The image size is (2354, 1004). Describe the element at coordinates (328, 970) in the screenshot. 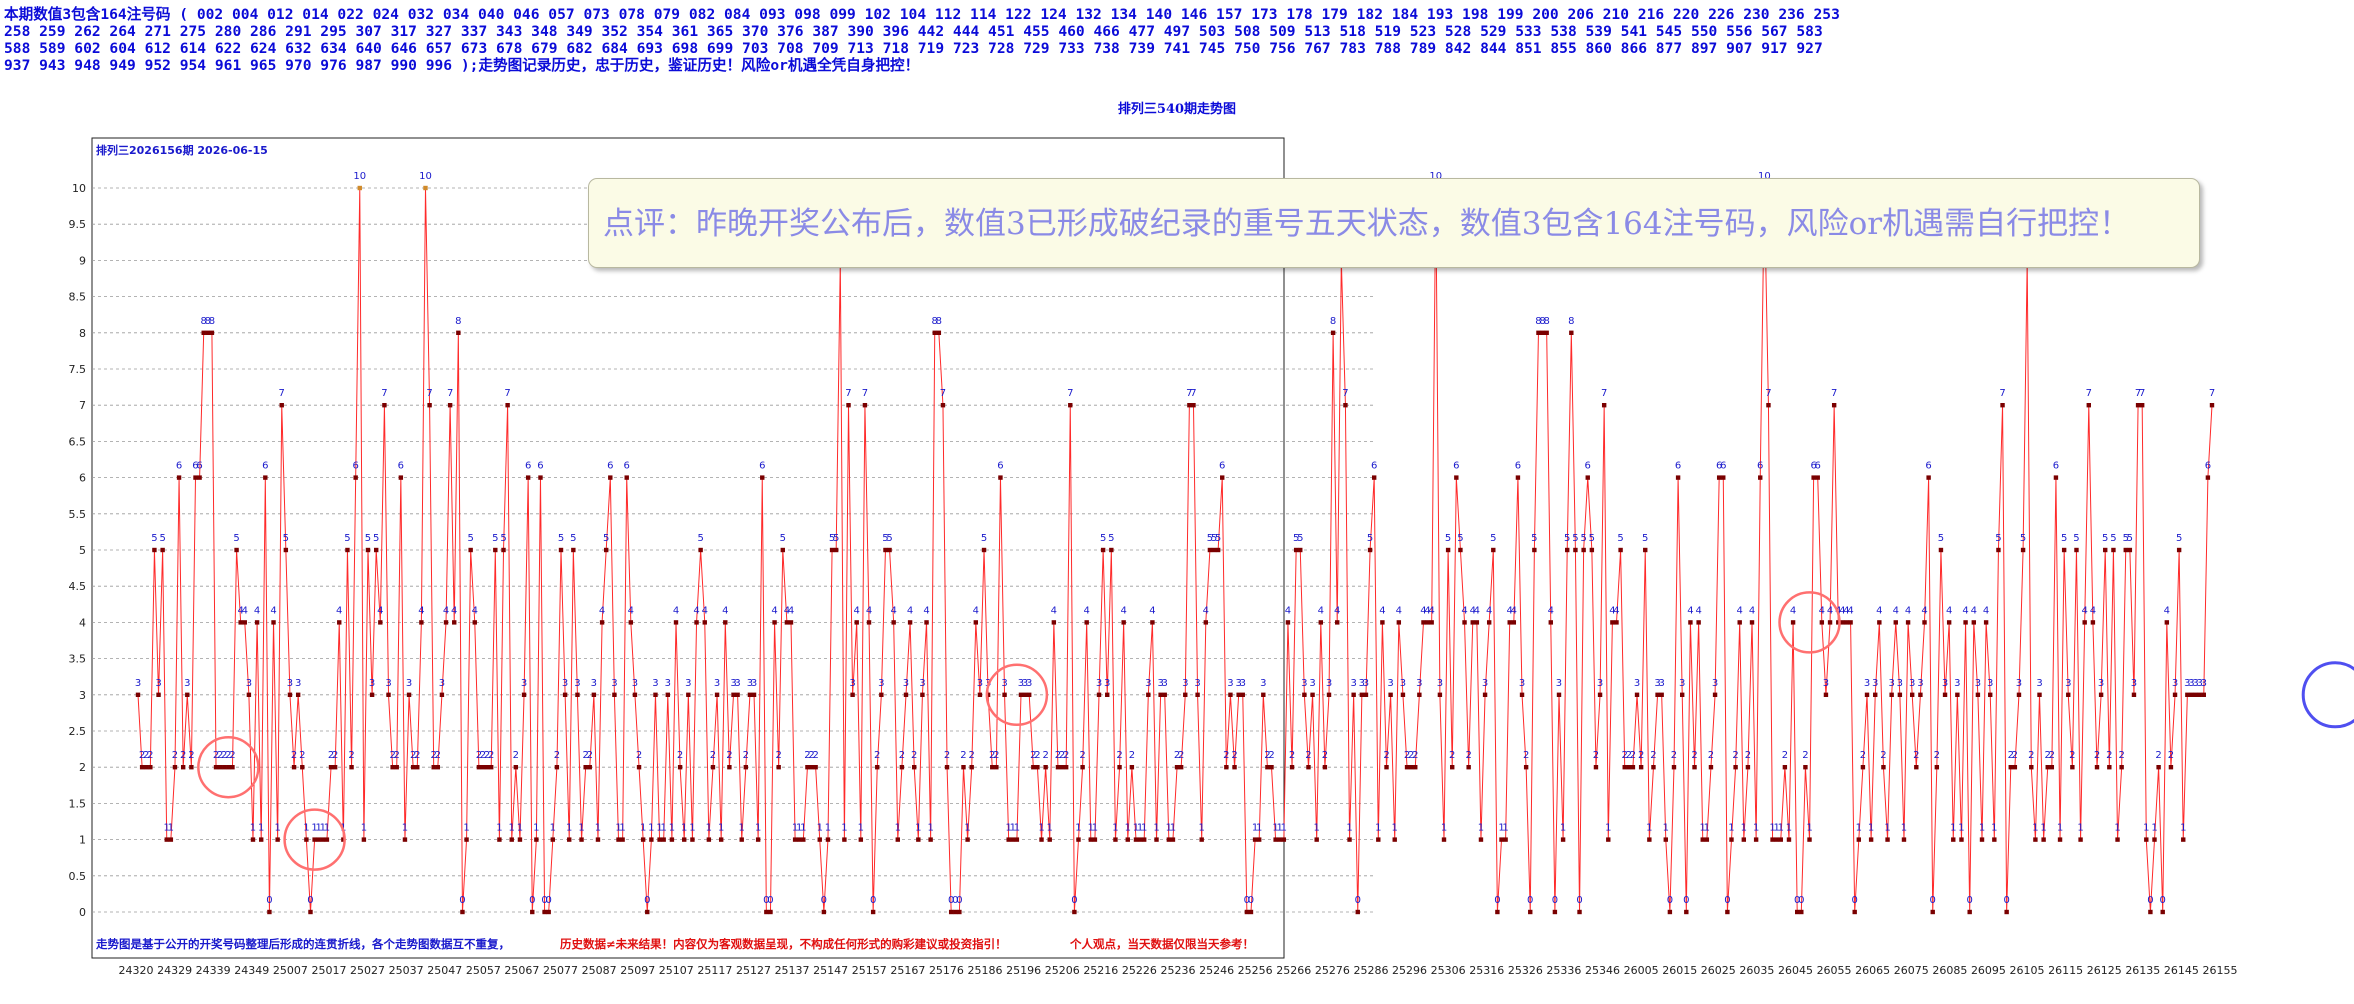

I see `x-tick-label: 25017` at that location.